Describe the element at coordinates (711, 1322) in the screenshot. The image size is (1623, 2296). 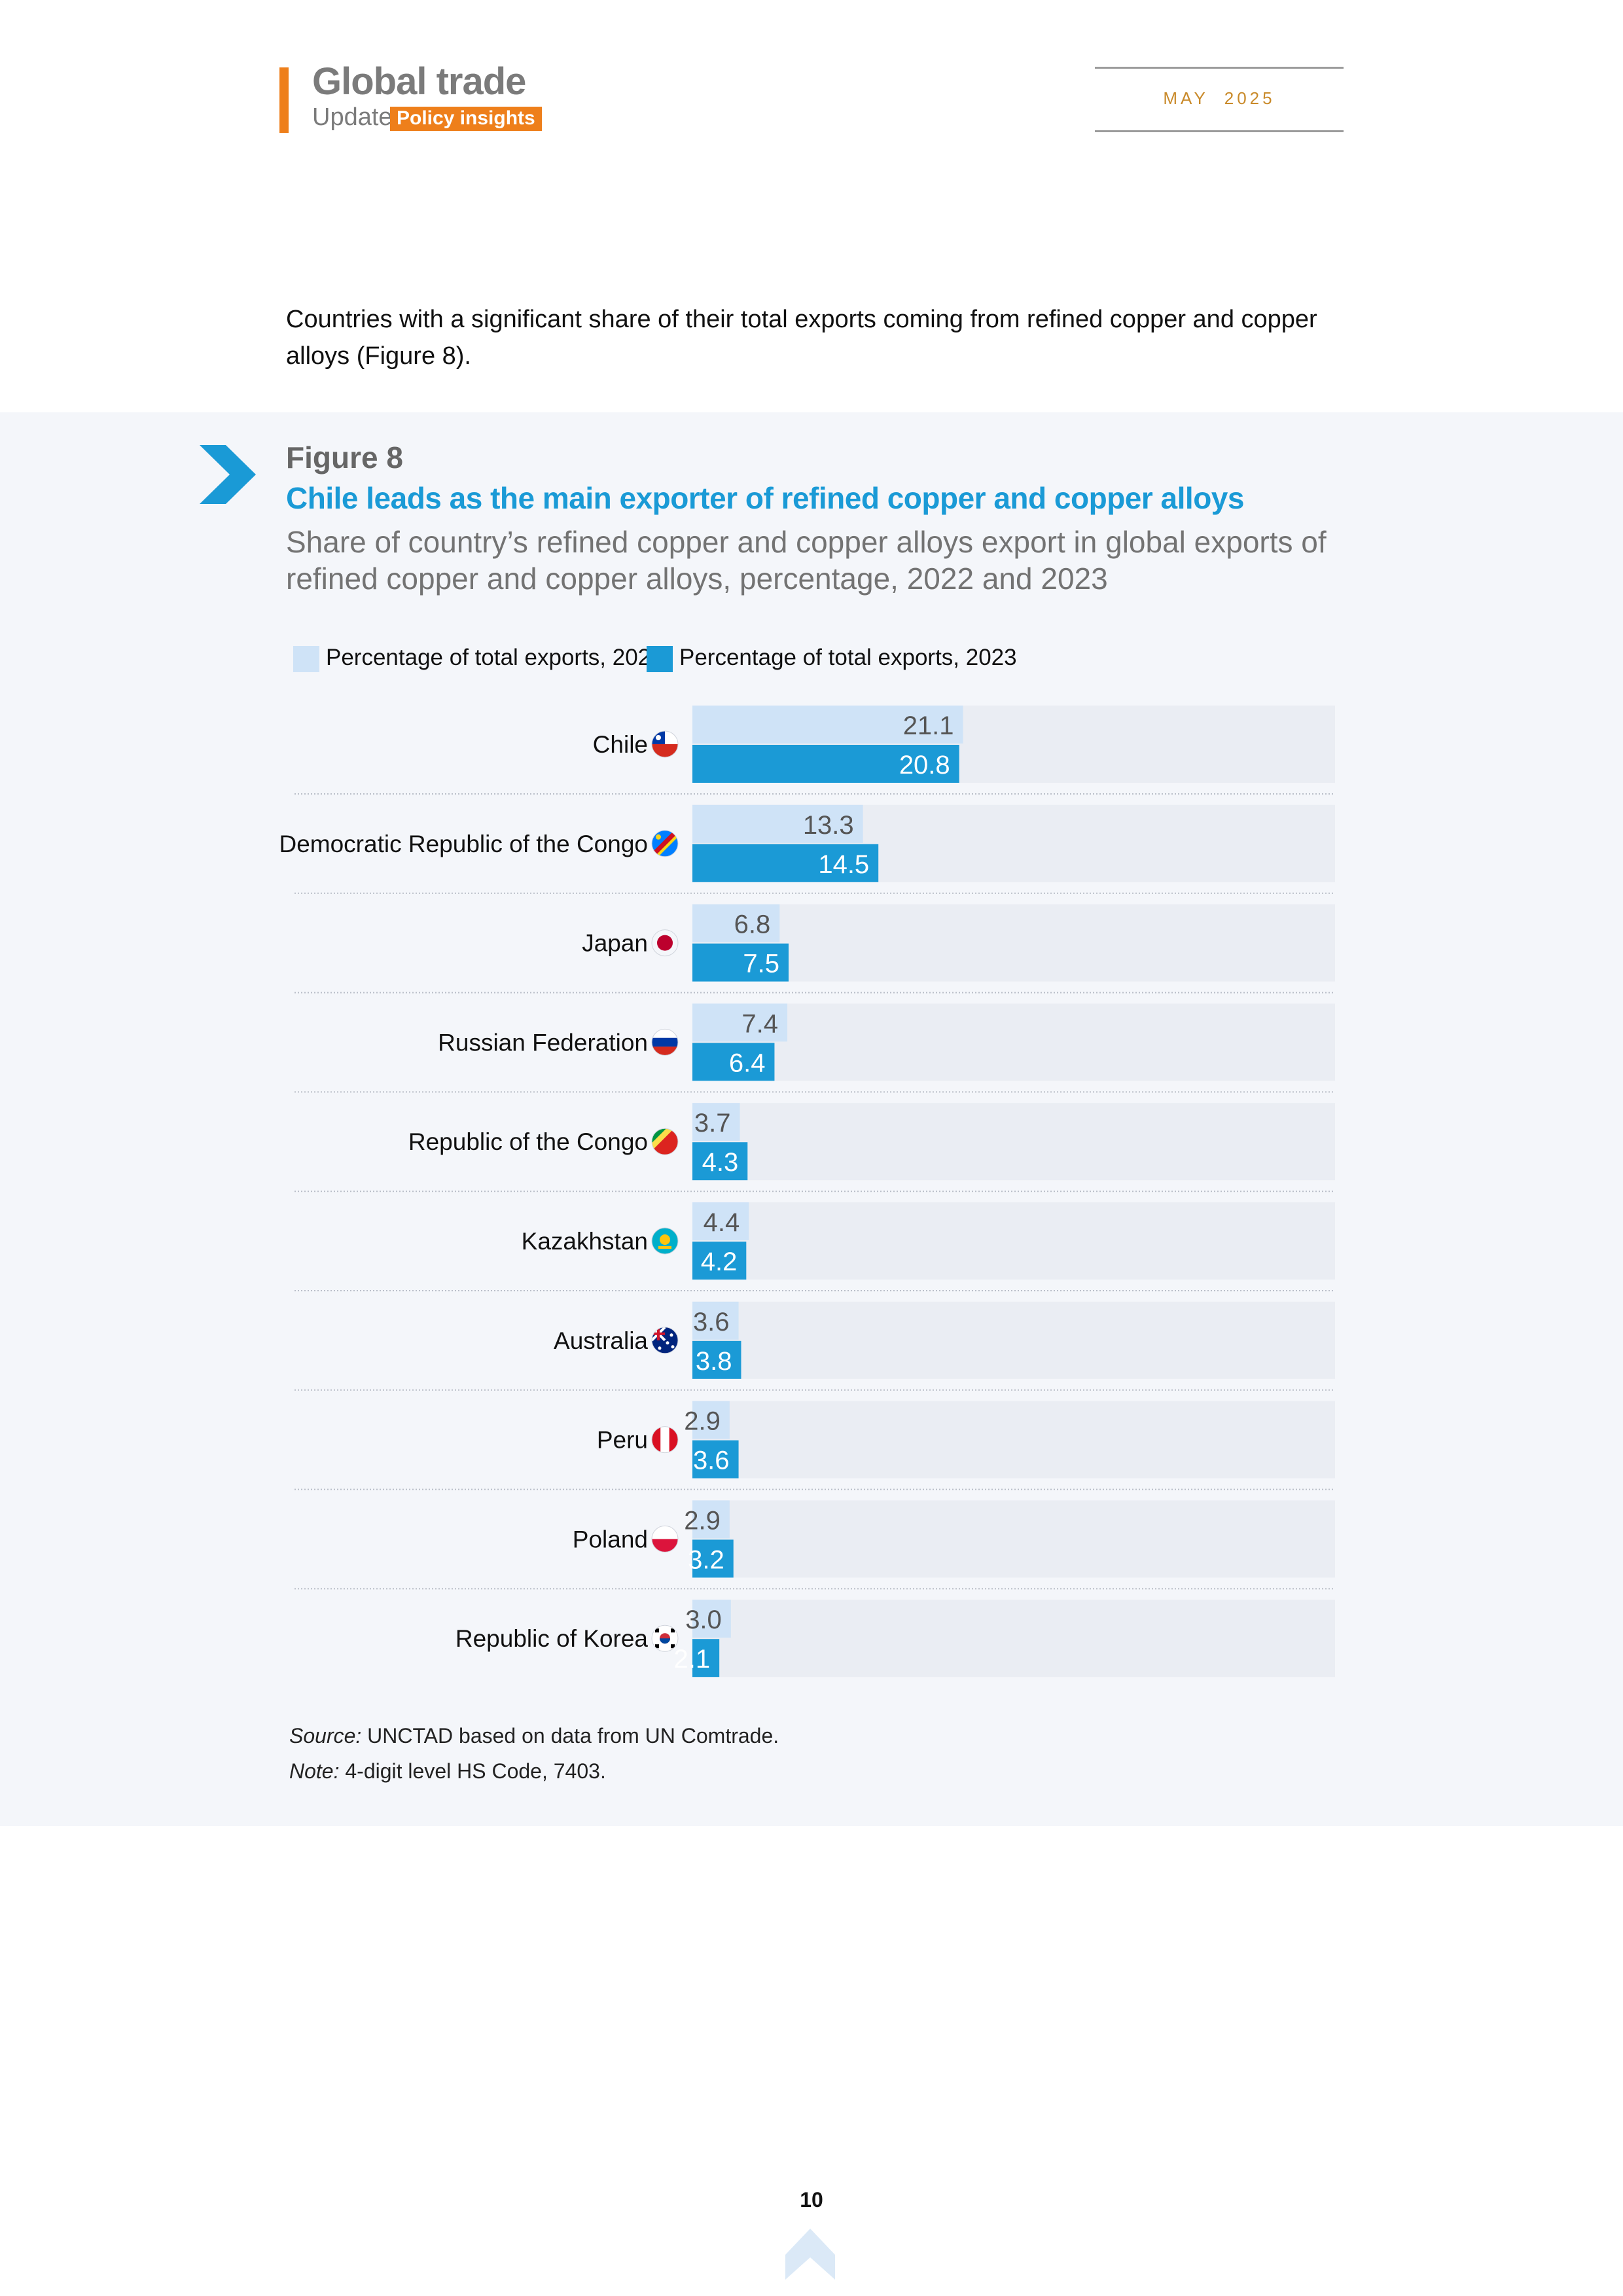
I see `value-label-2022: 3.6` at that location.